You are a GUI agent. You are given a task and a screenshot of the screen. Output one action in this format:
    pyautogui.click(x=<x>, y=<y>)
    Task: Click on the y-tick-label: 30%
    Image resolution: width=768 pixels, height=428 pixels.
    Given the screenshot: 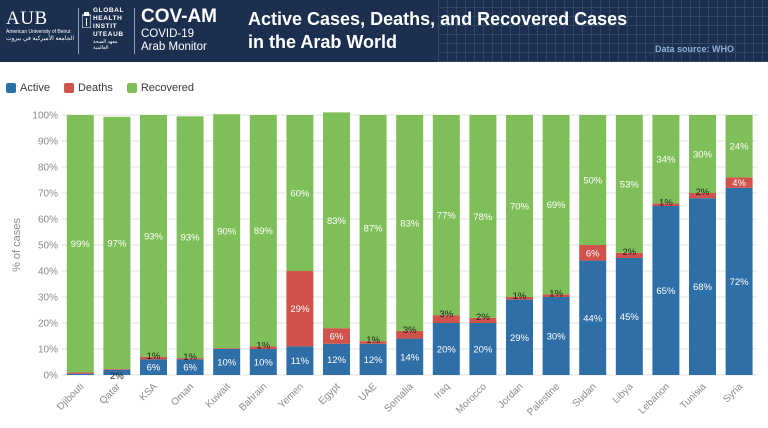 What is the action you would take?
    pyautogui.click(x=48, y=298)
    